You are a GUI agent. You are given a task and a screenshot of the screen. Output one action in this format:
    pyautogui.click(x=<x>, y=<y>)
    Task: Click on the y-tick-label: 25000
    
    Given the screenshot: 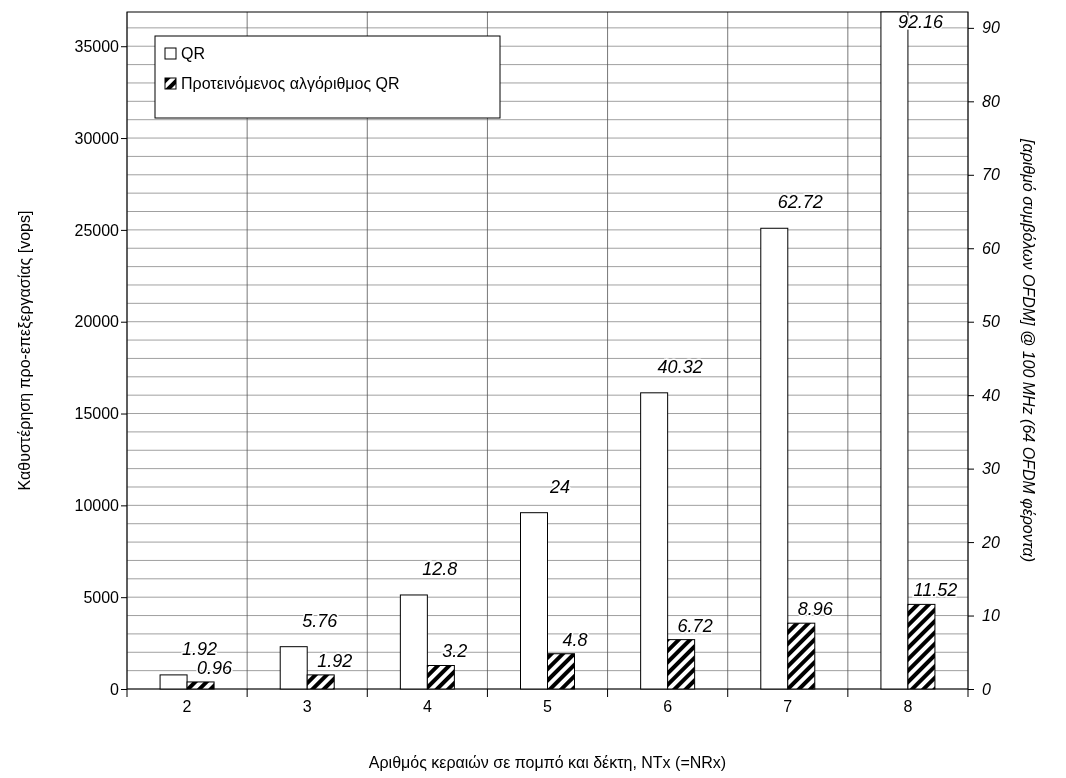 What is the action you would take?
    pyautogui.click(x=97, y=230)
    